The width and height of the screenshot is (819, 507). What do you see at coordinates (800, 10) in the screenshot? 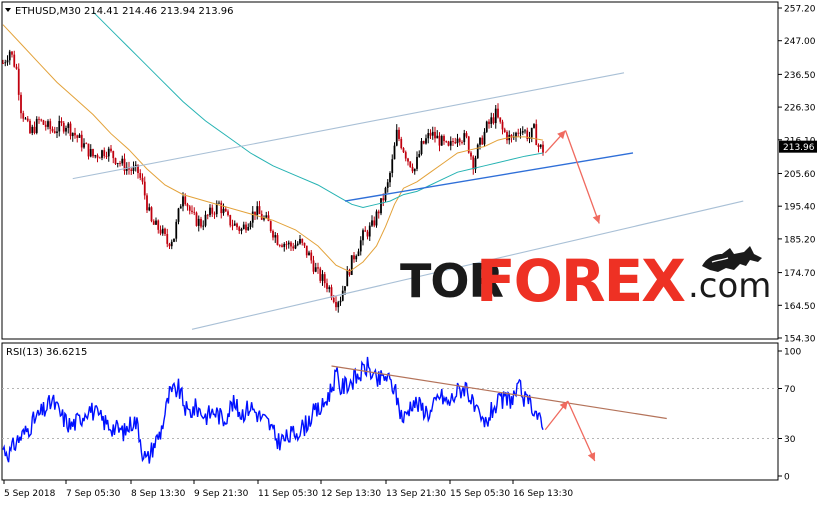
I see `price-tick-label: 257.20` at bounding box center [800, 10].